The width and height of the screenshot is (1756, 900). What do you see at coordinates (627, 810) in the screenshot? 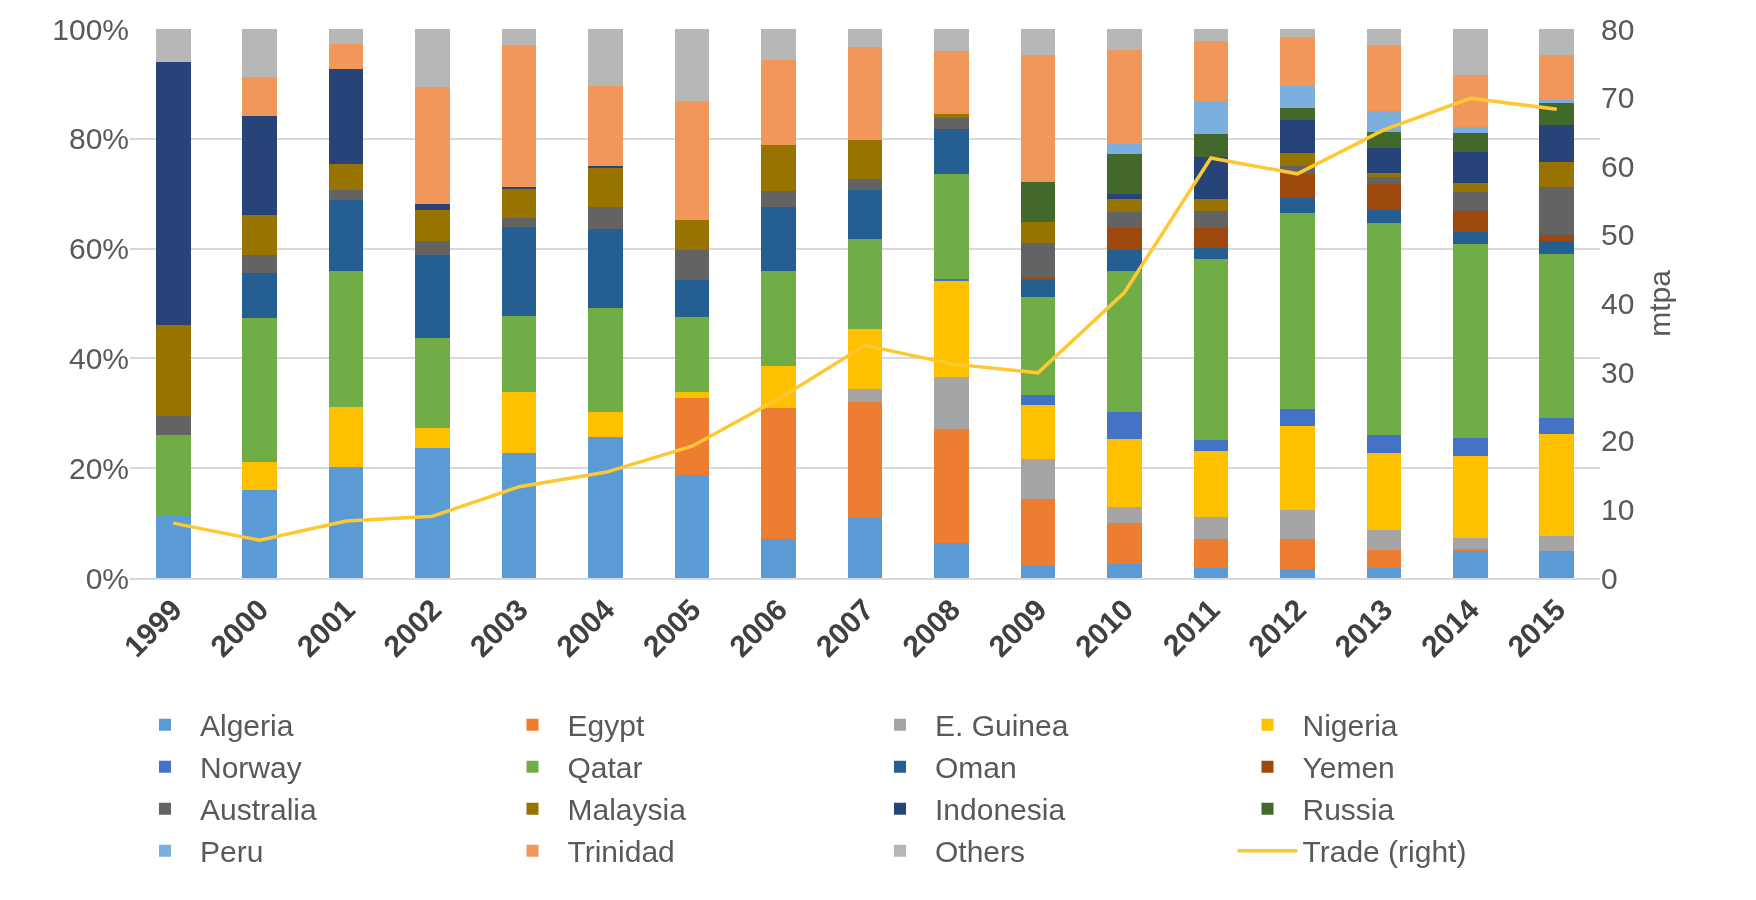
I see `legend-label: Malaysia` at bounding box center [627, 810].